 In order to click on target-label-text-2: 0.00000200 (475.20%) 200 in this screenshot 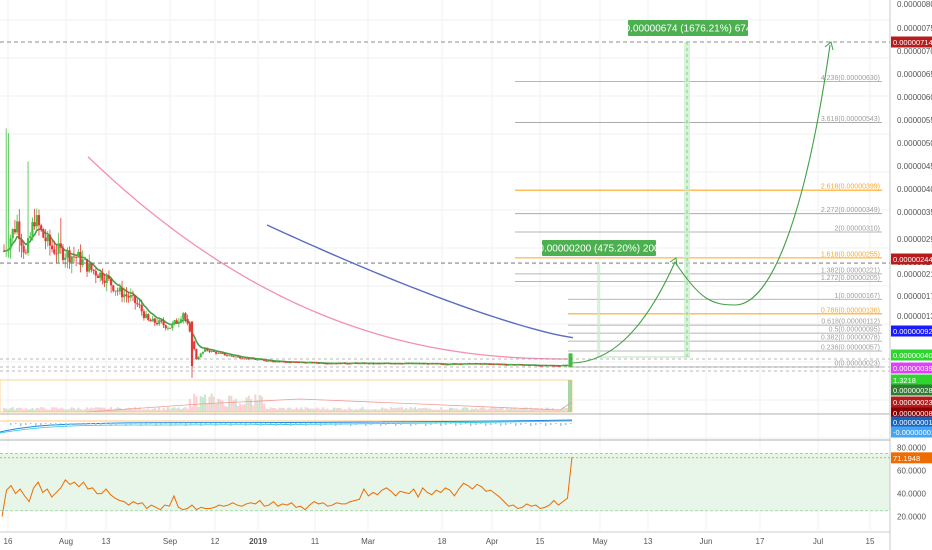, I will do `click(599, 249)`.